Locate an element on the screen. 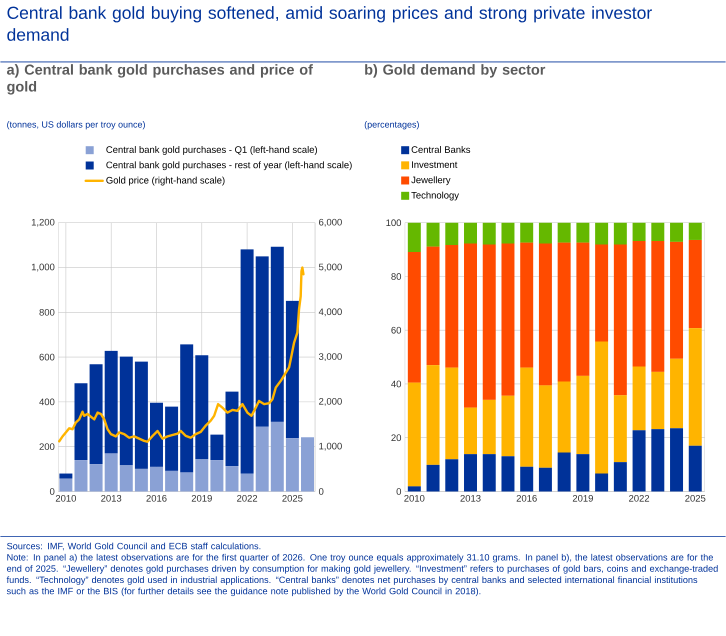 Image resolution: width=726 pixels, height=636 pixels. y2-tick-label: 5,000 is located at coordinates (330, 267).